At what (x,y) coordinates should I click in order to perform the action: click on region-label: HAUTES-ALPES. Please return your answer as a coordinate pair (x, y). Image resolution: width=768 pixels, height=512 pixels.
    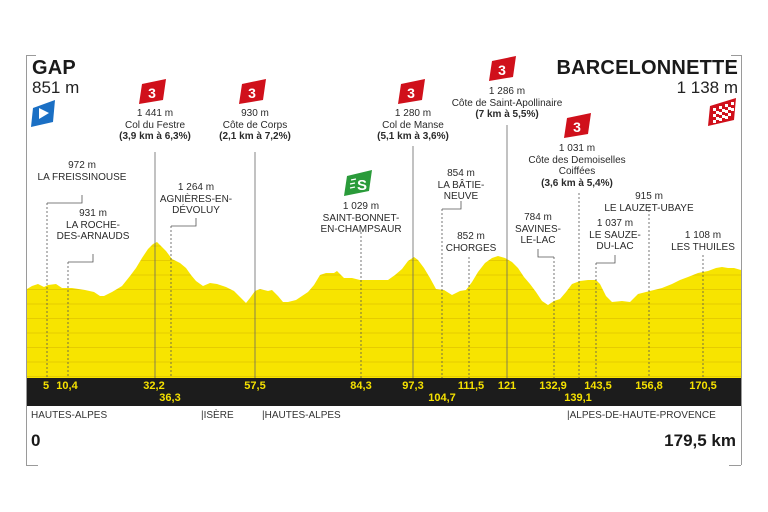
    Looking at the image, I should click on (69, 415).